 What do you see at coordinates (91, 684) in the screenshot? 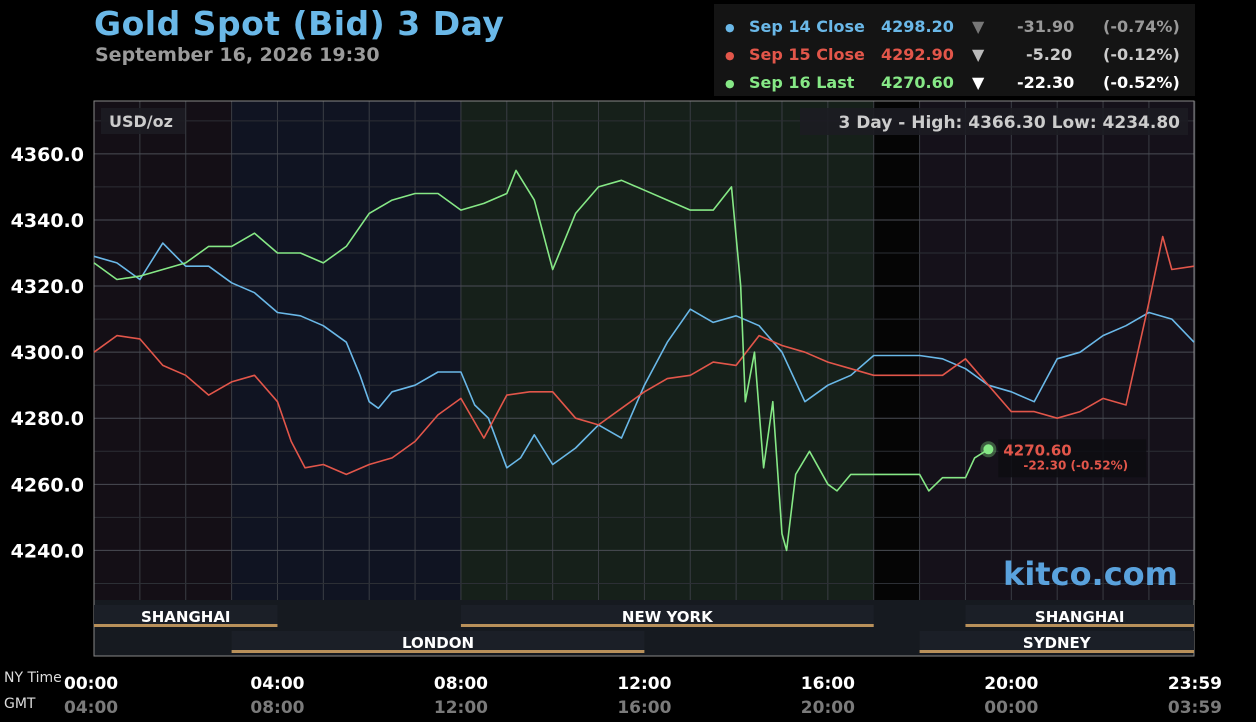
I see `x-tick-label-ny: 00:00` at bounding box center [91, 684].